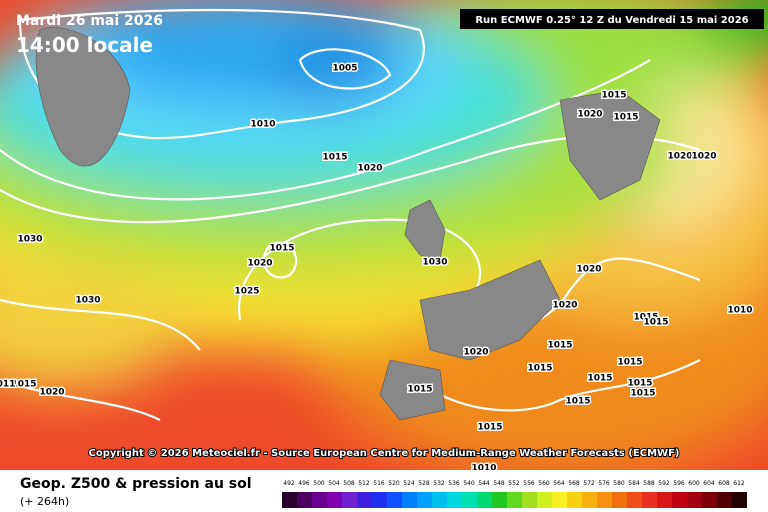 This screenshot has width=768, height=512. What do you see at coordinates (454, 483) in the screenshot?
I see `scale-label: 536` at bounding box center [454, 483].